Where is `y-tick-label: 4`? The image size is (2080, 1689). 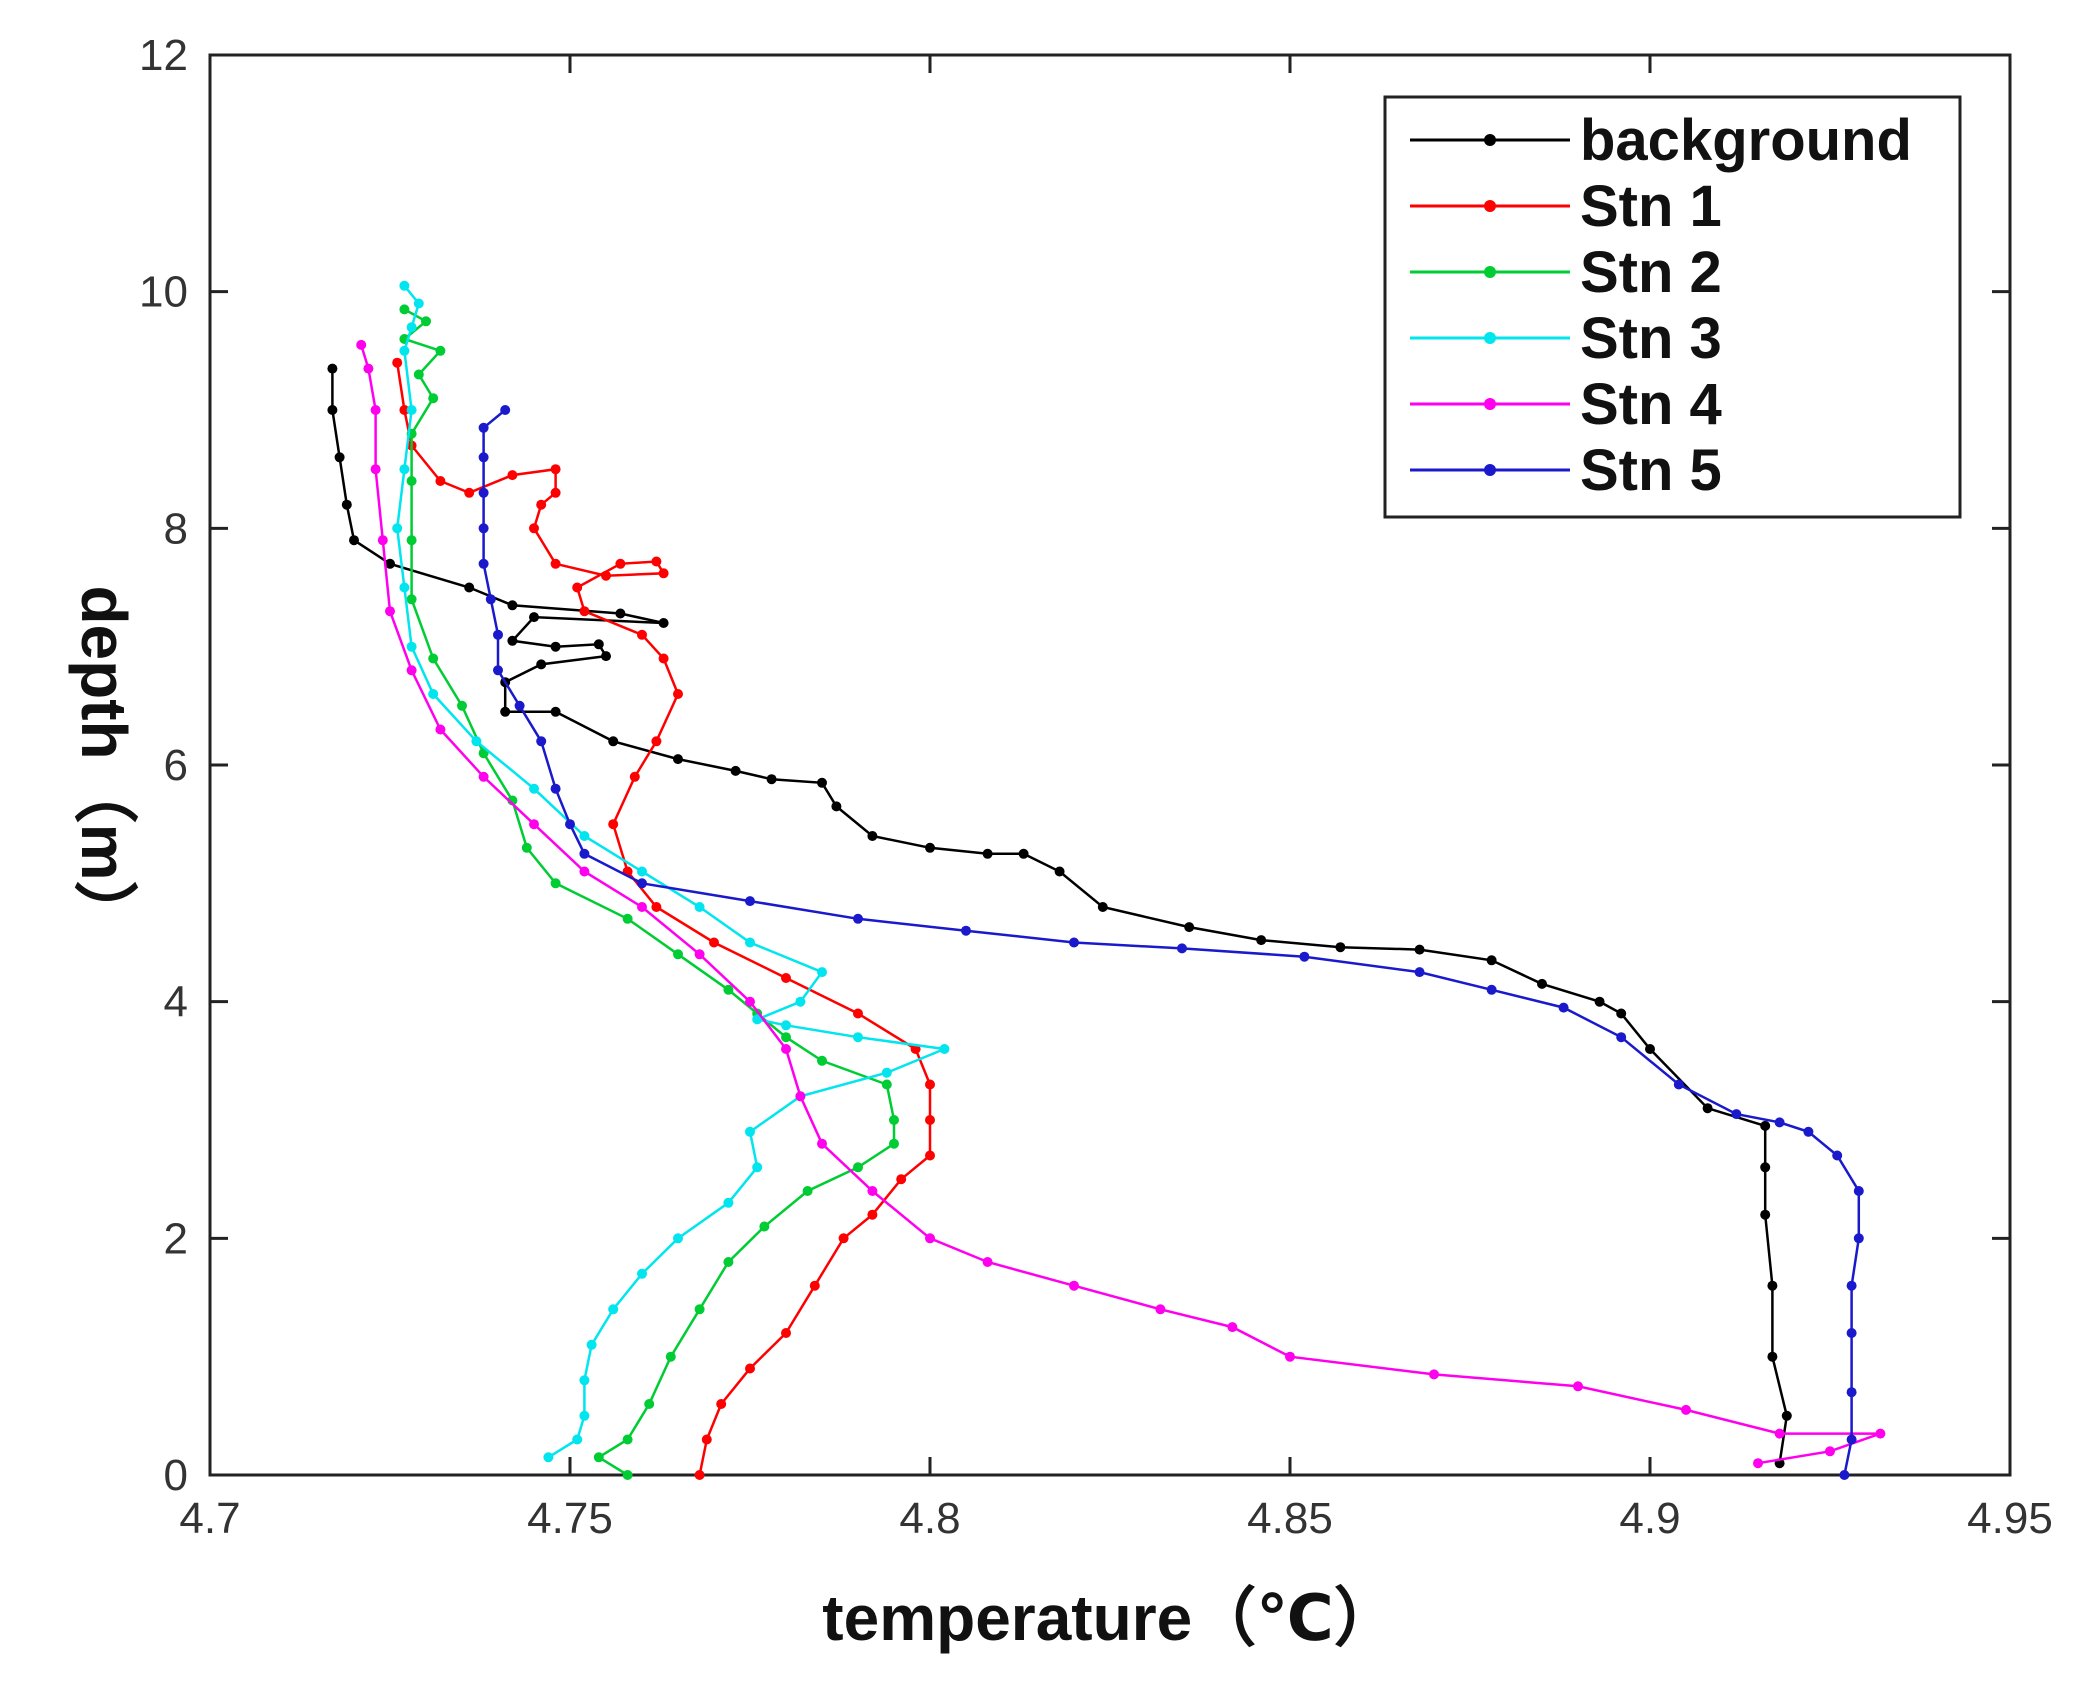 y-tick-label: 4 is located at coordinates (176, 1002).